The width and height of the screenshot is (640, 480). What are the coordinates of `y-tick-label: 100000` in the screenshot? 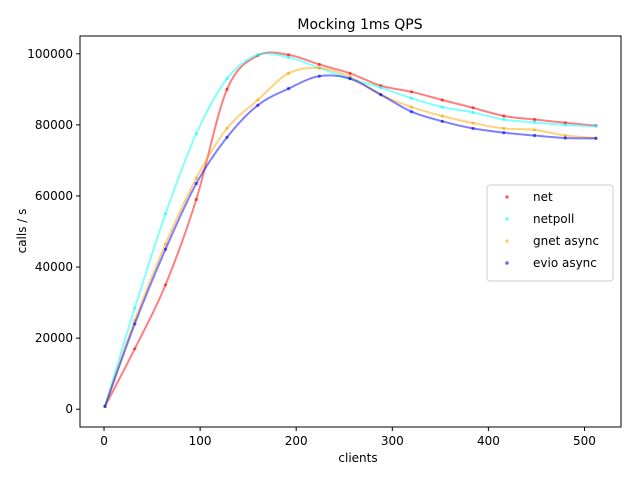 It's located at (50, 54).